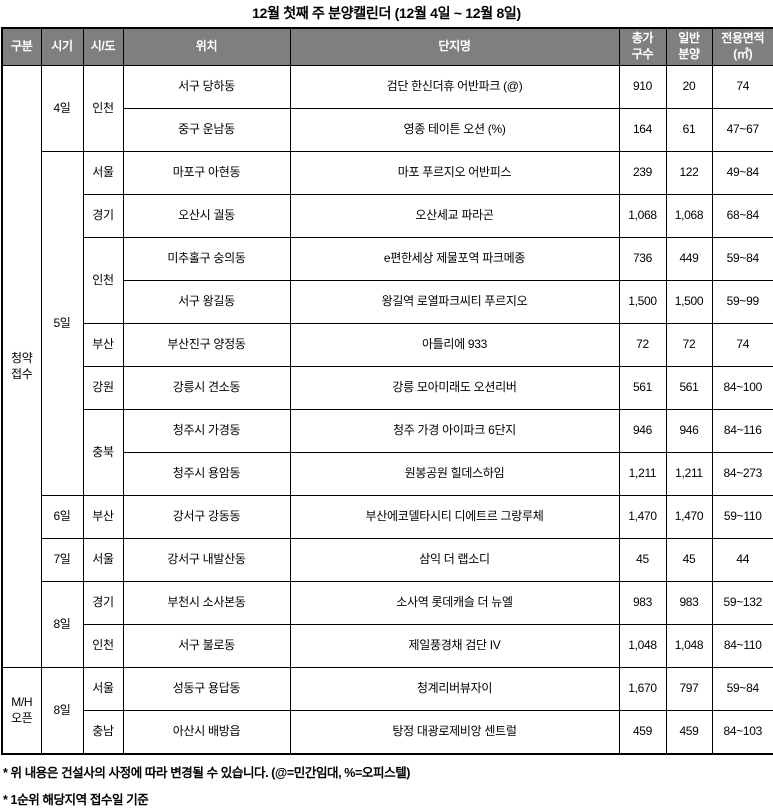 This screenshot has width=773, height=808. I want to click on cell-exclusive-area: 74, so click(742, 87).